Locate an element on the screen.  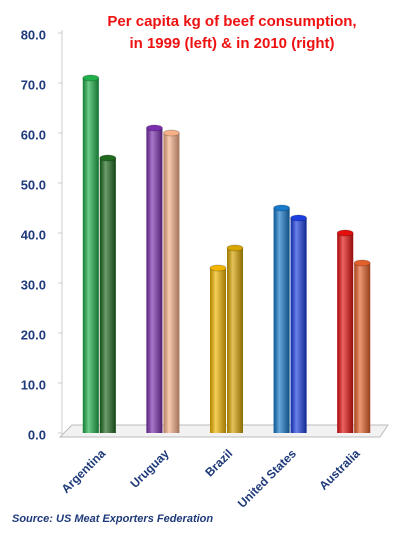
chart-title: Per capita kg of beef consumption, is located at coordinates (231, 21).